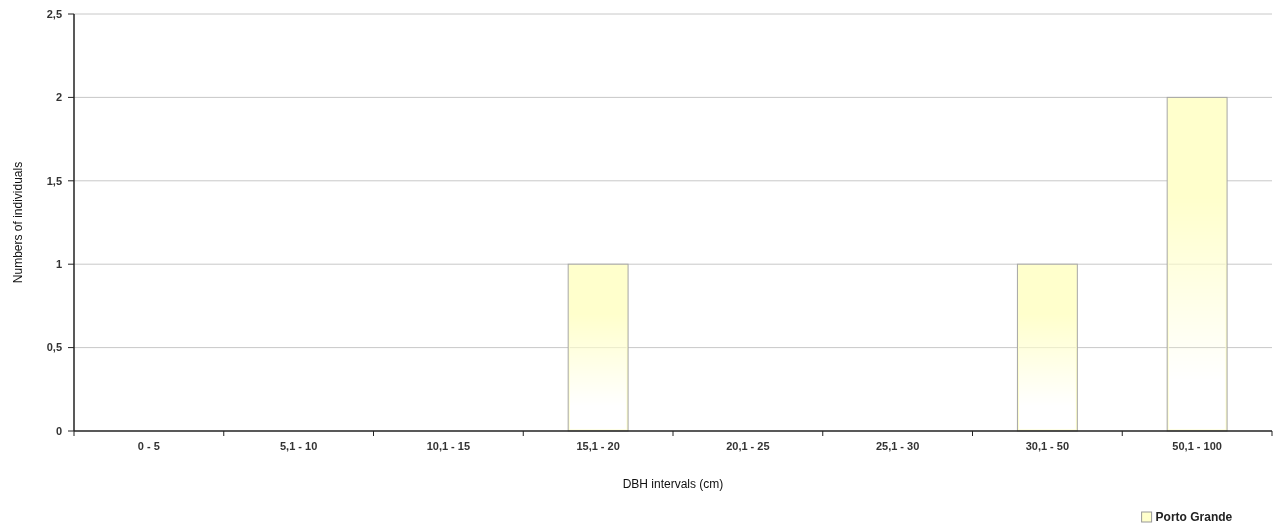 This screenshot has height=528, width=1274. Describe the element at coordinates (897, 446) in the screenshot. I see `x-tick-label: 25,1 - 30` at that location.